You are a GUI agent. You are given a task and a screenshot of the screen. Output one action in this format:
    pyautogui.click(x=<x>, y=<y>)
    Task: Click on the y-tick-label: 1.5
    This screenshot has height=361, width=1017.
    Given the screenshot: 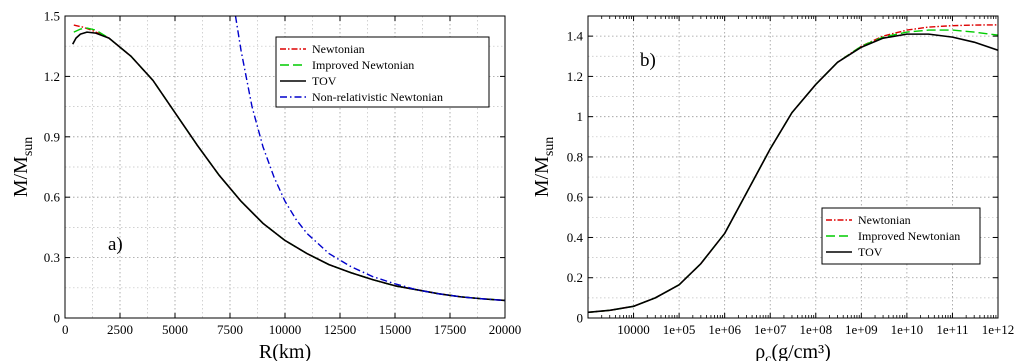 What is the action you would take?
    pyautogui.click(x=52, y=16)
    